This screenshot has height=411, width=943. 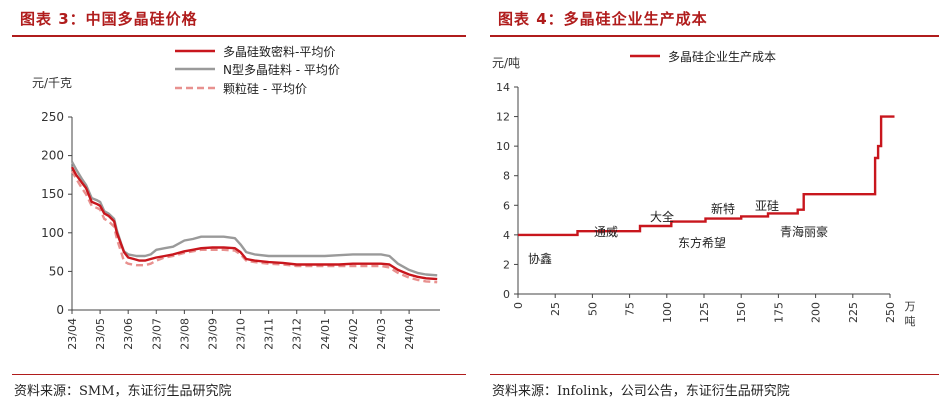 I want to click on y-tick-label: 200, so click(x=52, y=156).